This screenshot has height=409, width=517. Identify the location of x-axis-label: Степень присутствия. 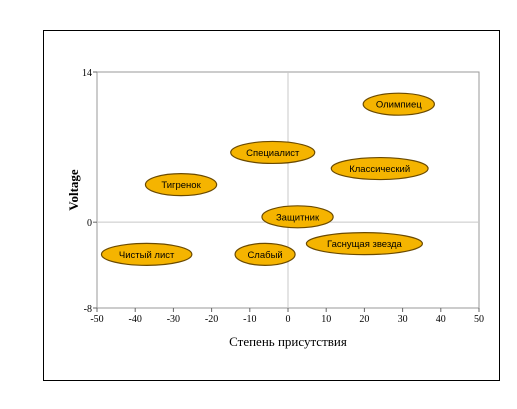
(288, 341).